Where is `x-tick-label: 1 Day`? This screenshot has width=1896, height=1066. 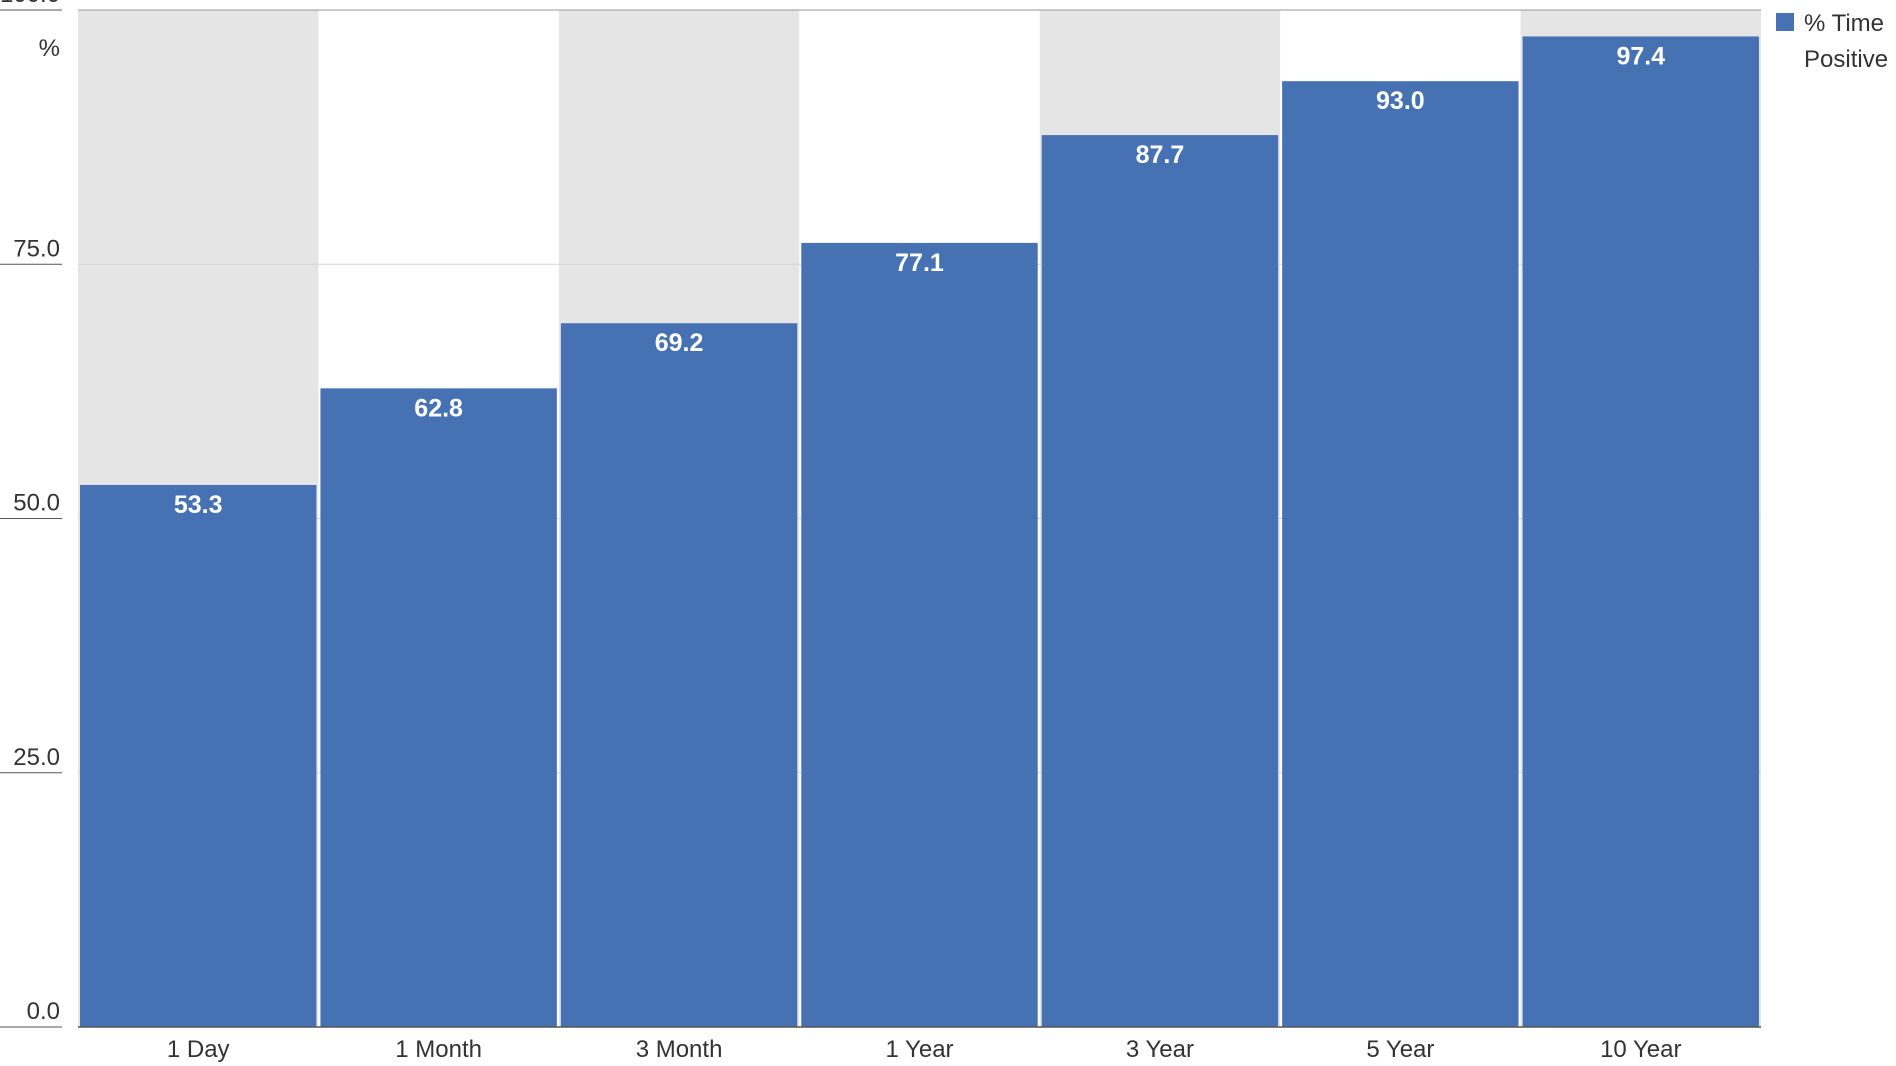 x-tick-label: 1 Day is located at coordinates (198, 1049).